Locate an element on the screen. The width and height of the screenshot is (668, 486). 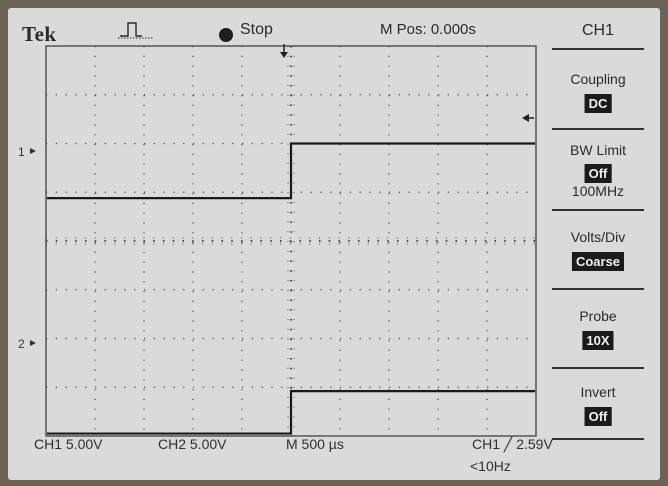
ch2-marker-arrow-icon is located at coordinates (33, 343).